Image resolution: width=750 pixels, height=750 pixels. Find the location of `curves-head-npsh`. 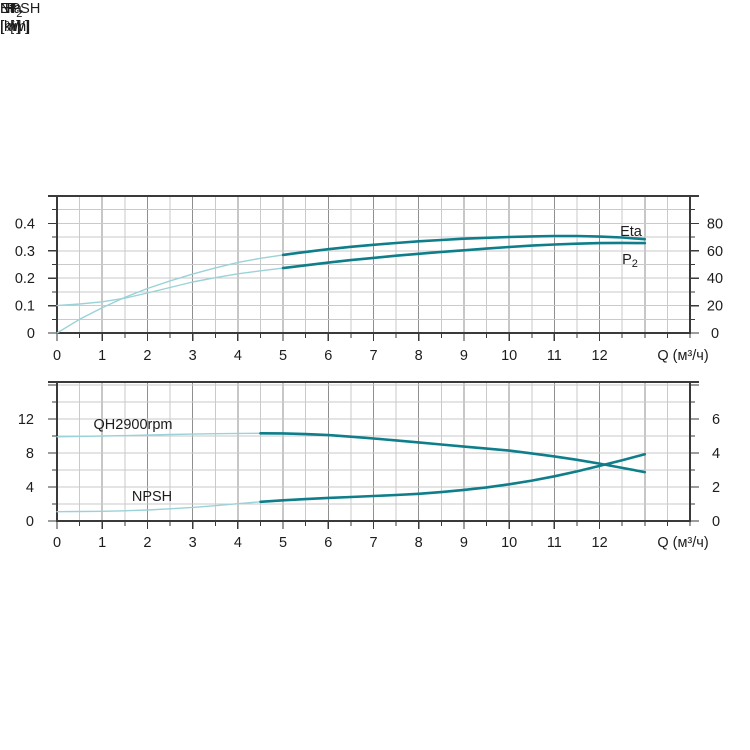

curves-head-npsh is located at coordinates (351, 472).